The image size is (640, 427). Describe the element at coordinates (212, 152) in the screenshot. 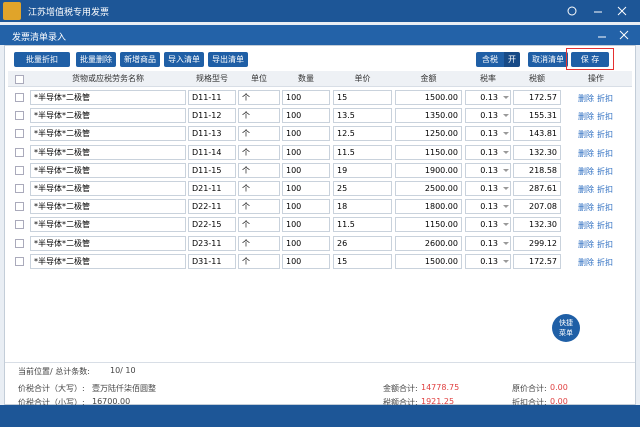

I see `cell-spec: D11-14` at that location.